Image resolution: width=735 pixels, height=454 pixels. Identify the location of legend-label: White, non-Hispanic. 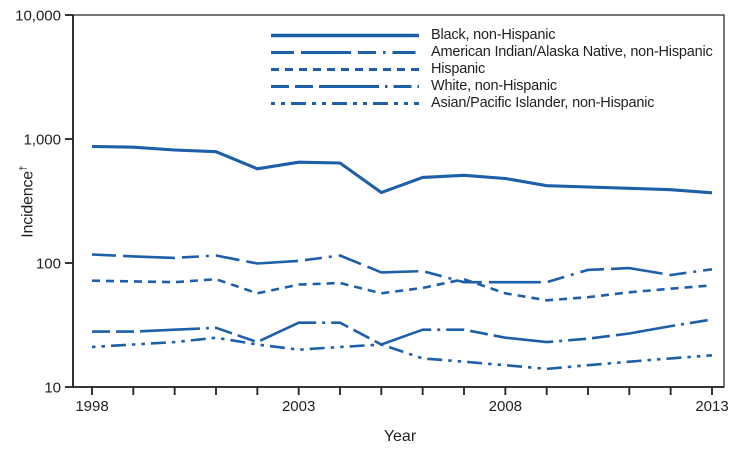
(494, 86).